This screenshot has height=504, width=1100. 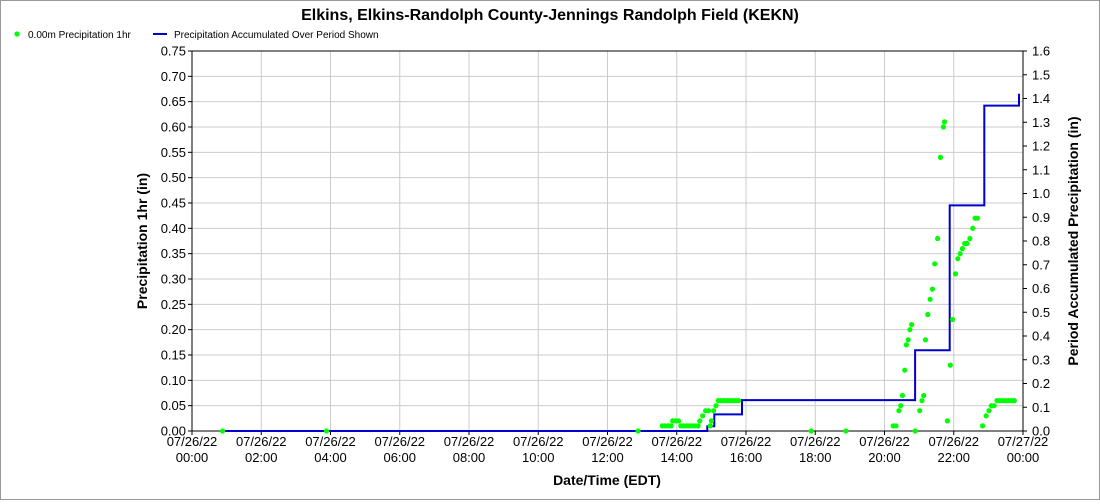 I want to click on x-tick-time: 20:00, so click(x=884, y=457).